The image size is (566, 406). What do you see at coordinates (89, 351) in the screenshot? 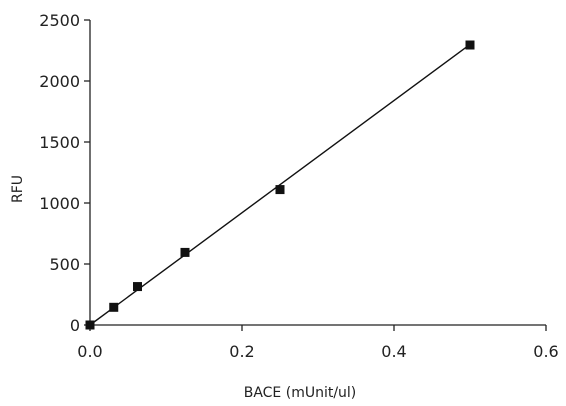
I see `x-tick-label: 0.0` at bounding box center [89, 351].